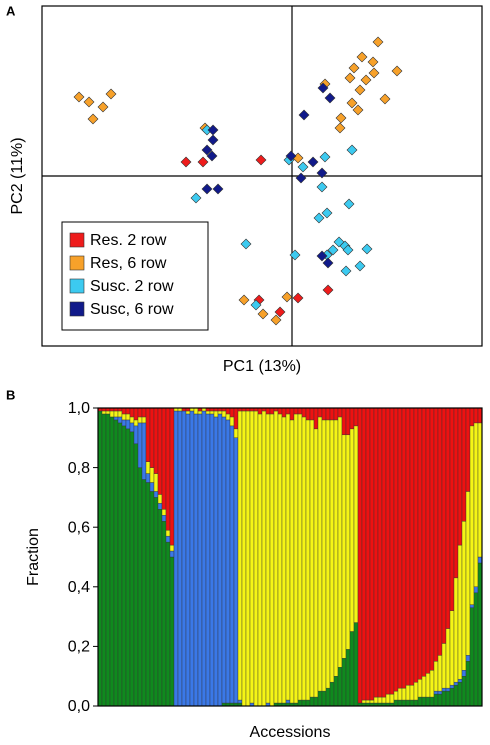  Describe the element at coordinates (135, 276) in the screenshot. I see `legend-box` at that location.